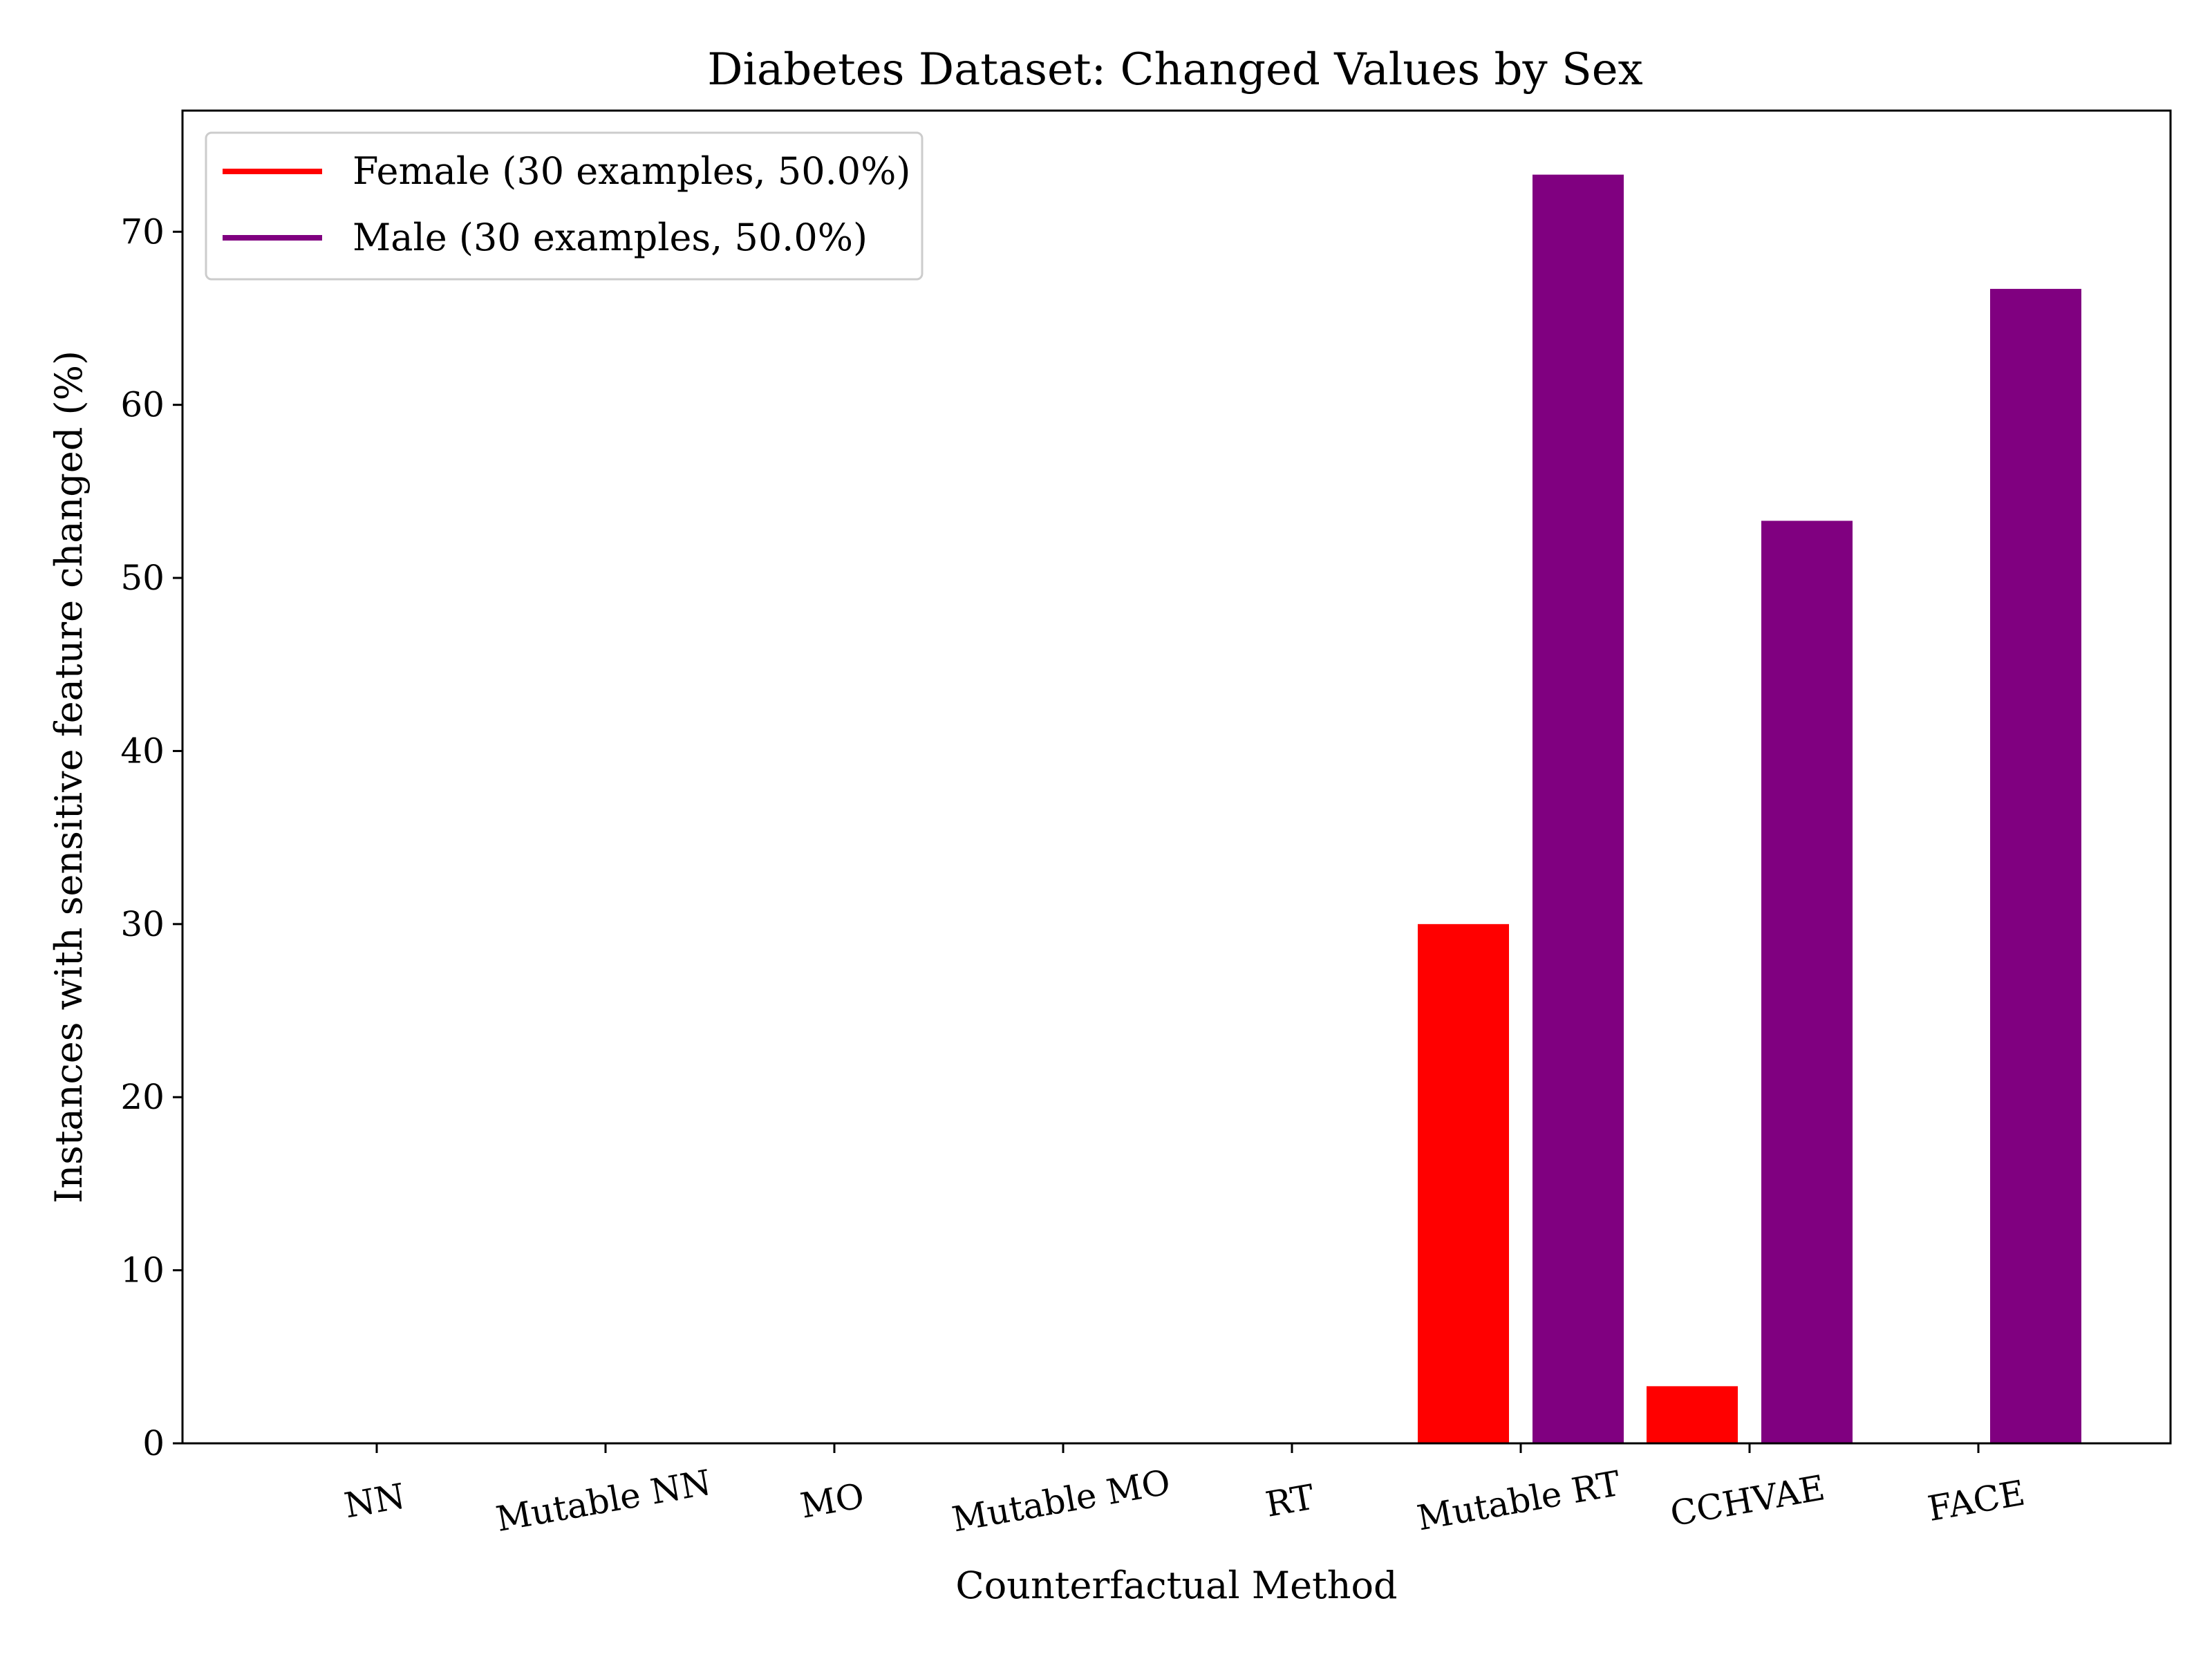 This screenshot has height=1659, width=2212. What do you see at coordinates (142, 578) in the screenshot?
I see `y-tick-label: 50` at bounding box center [142, 578].